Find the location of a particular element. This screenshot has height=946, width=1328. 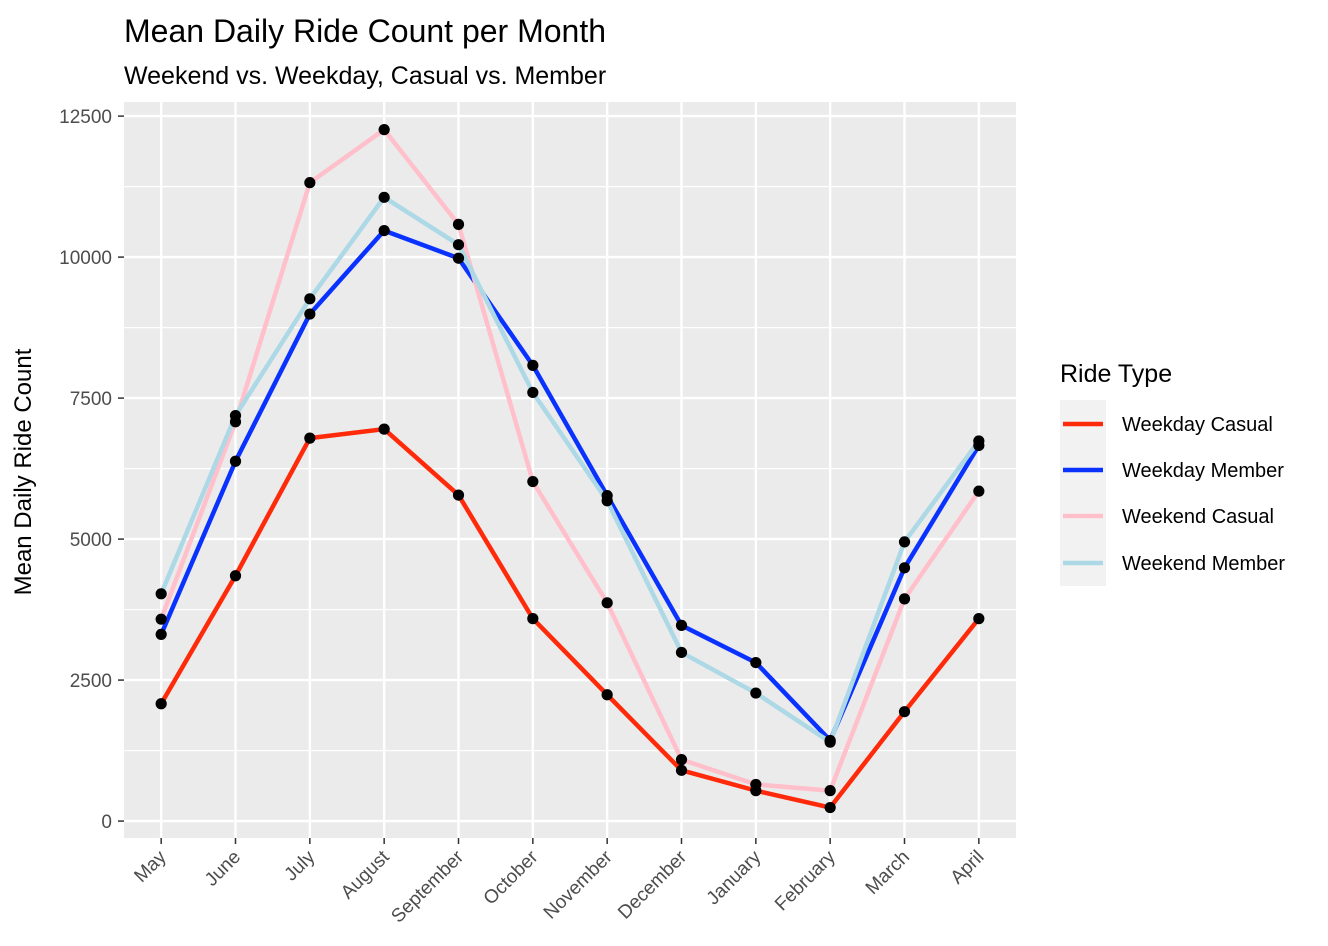

legend-label: Weekday Casual is located at coordinates (1197, 425).